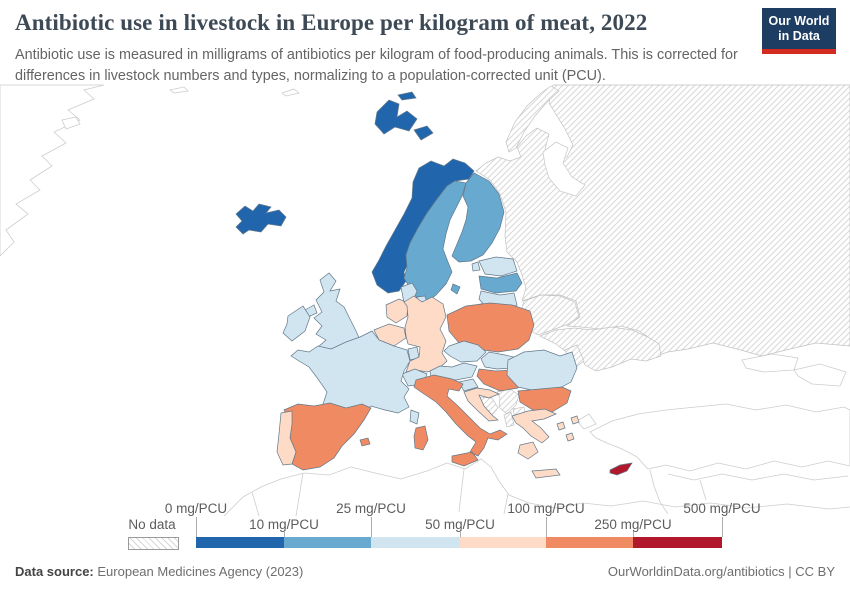 The height and width of the screenshot is (600, 850). I want to click on map-country-italy, so click(460, 420).